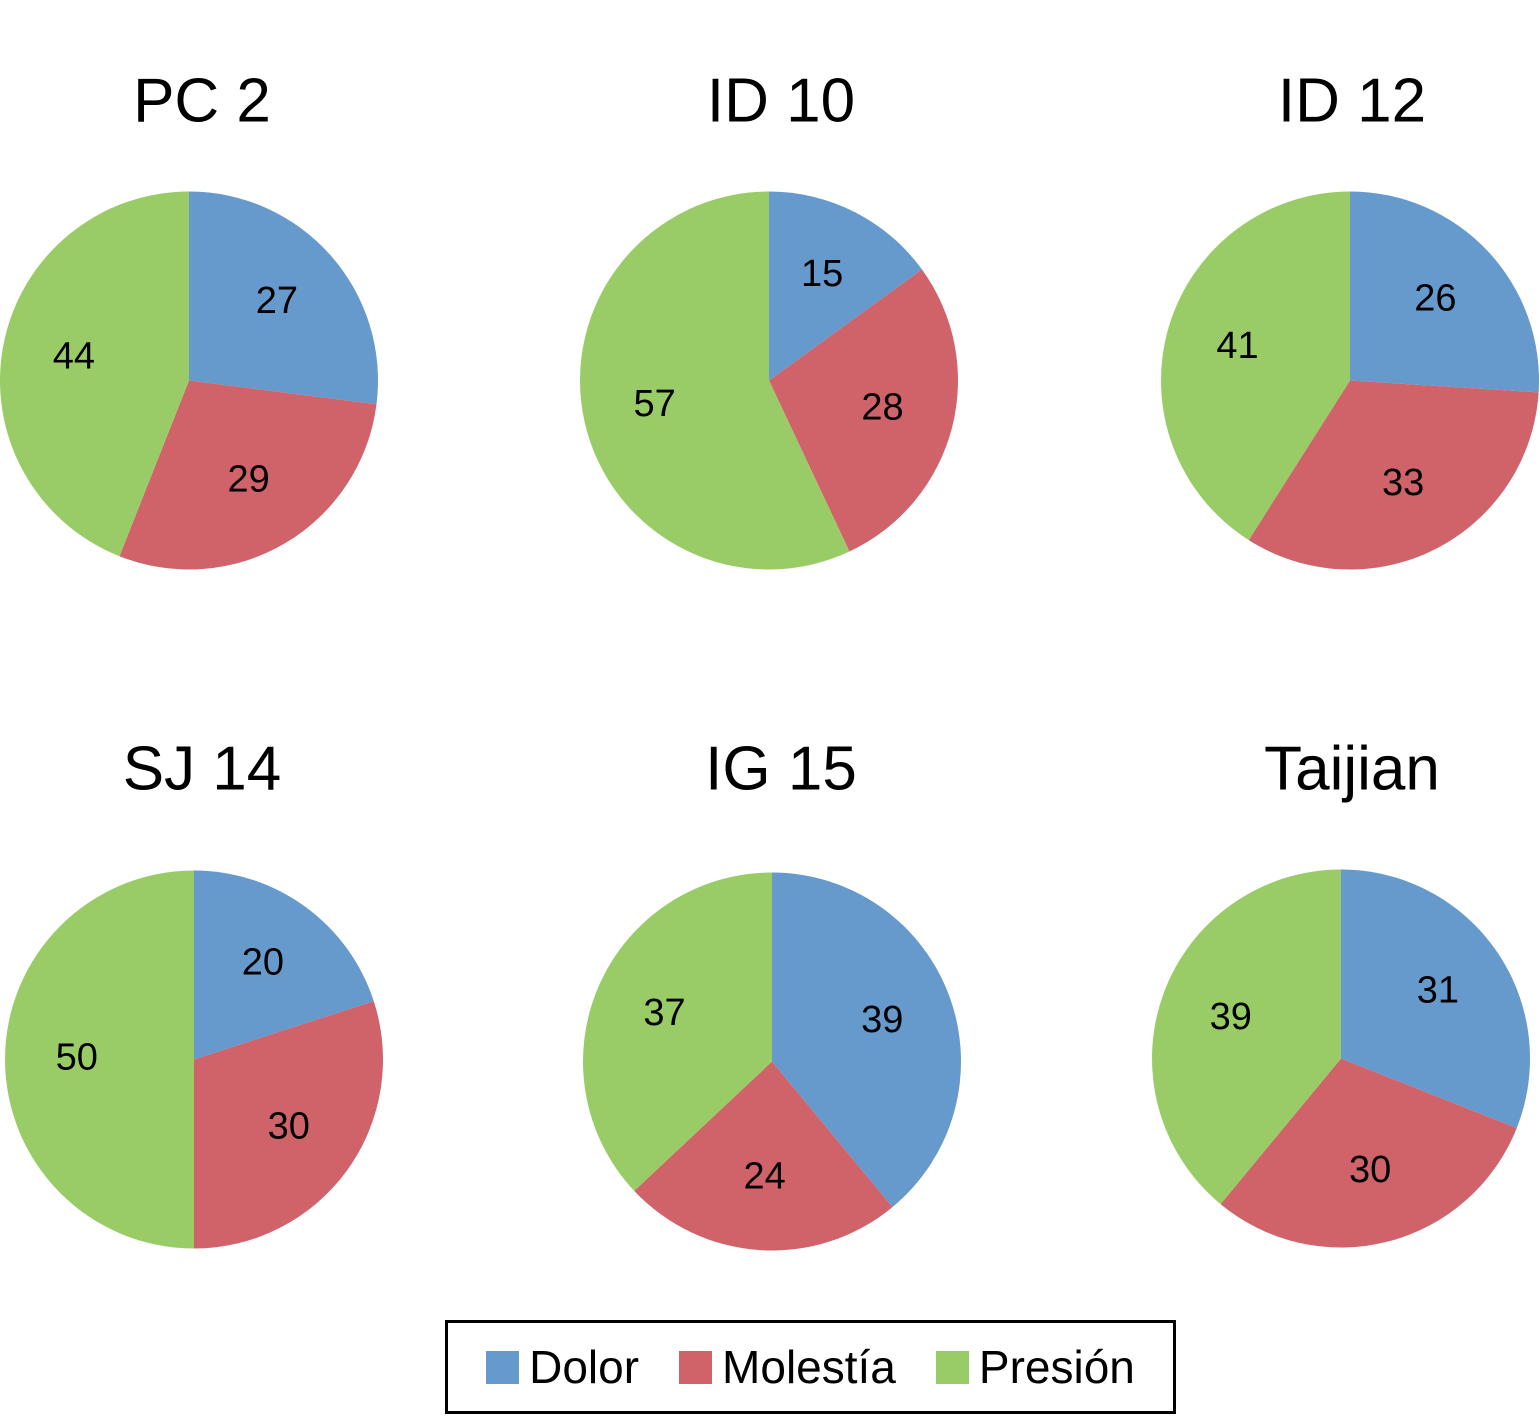 The image size is (1540, 1419). I want to click on legend-item-molestia: Molestía, so click(787, 1367).